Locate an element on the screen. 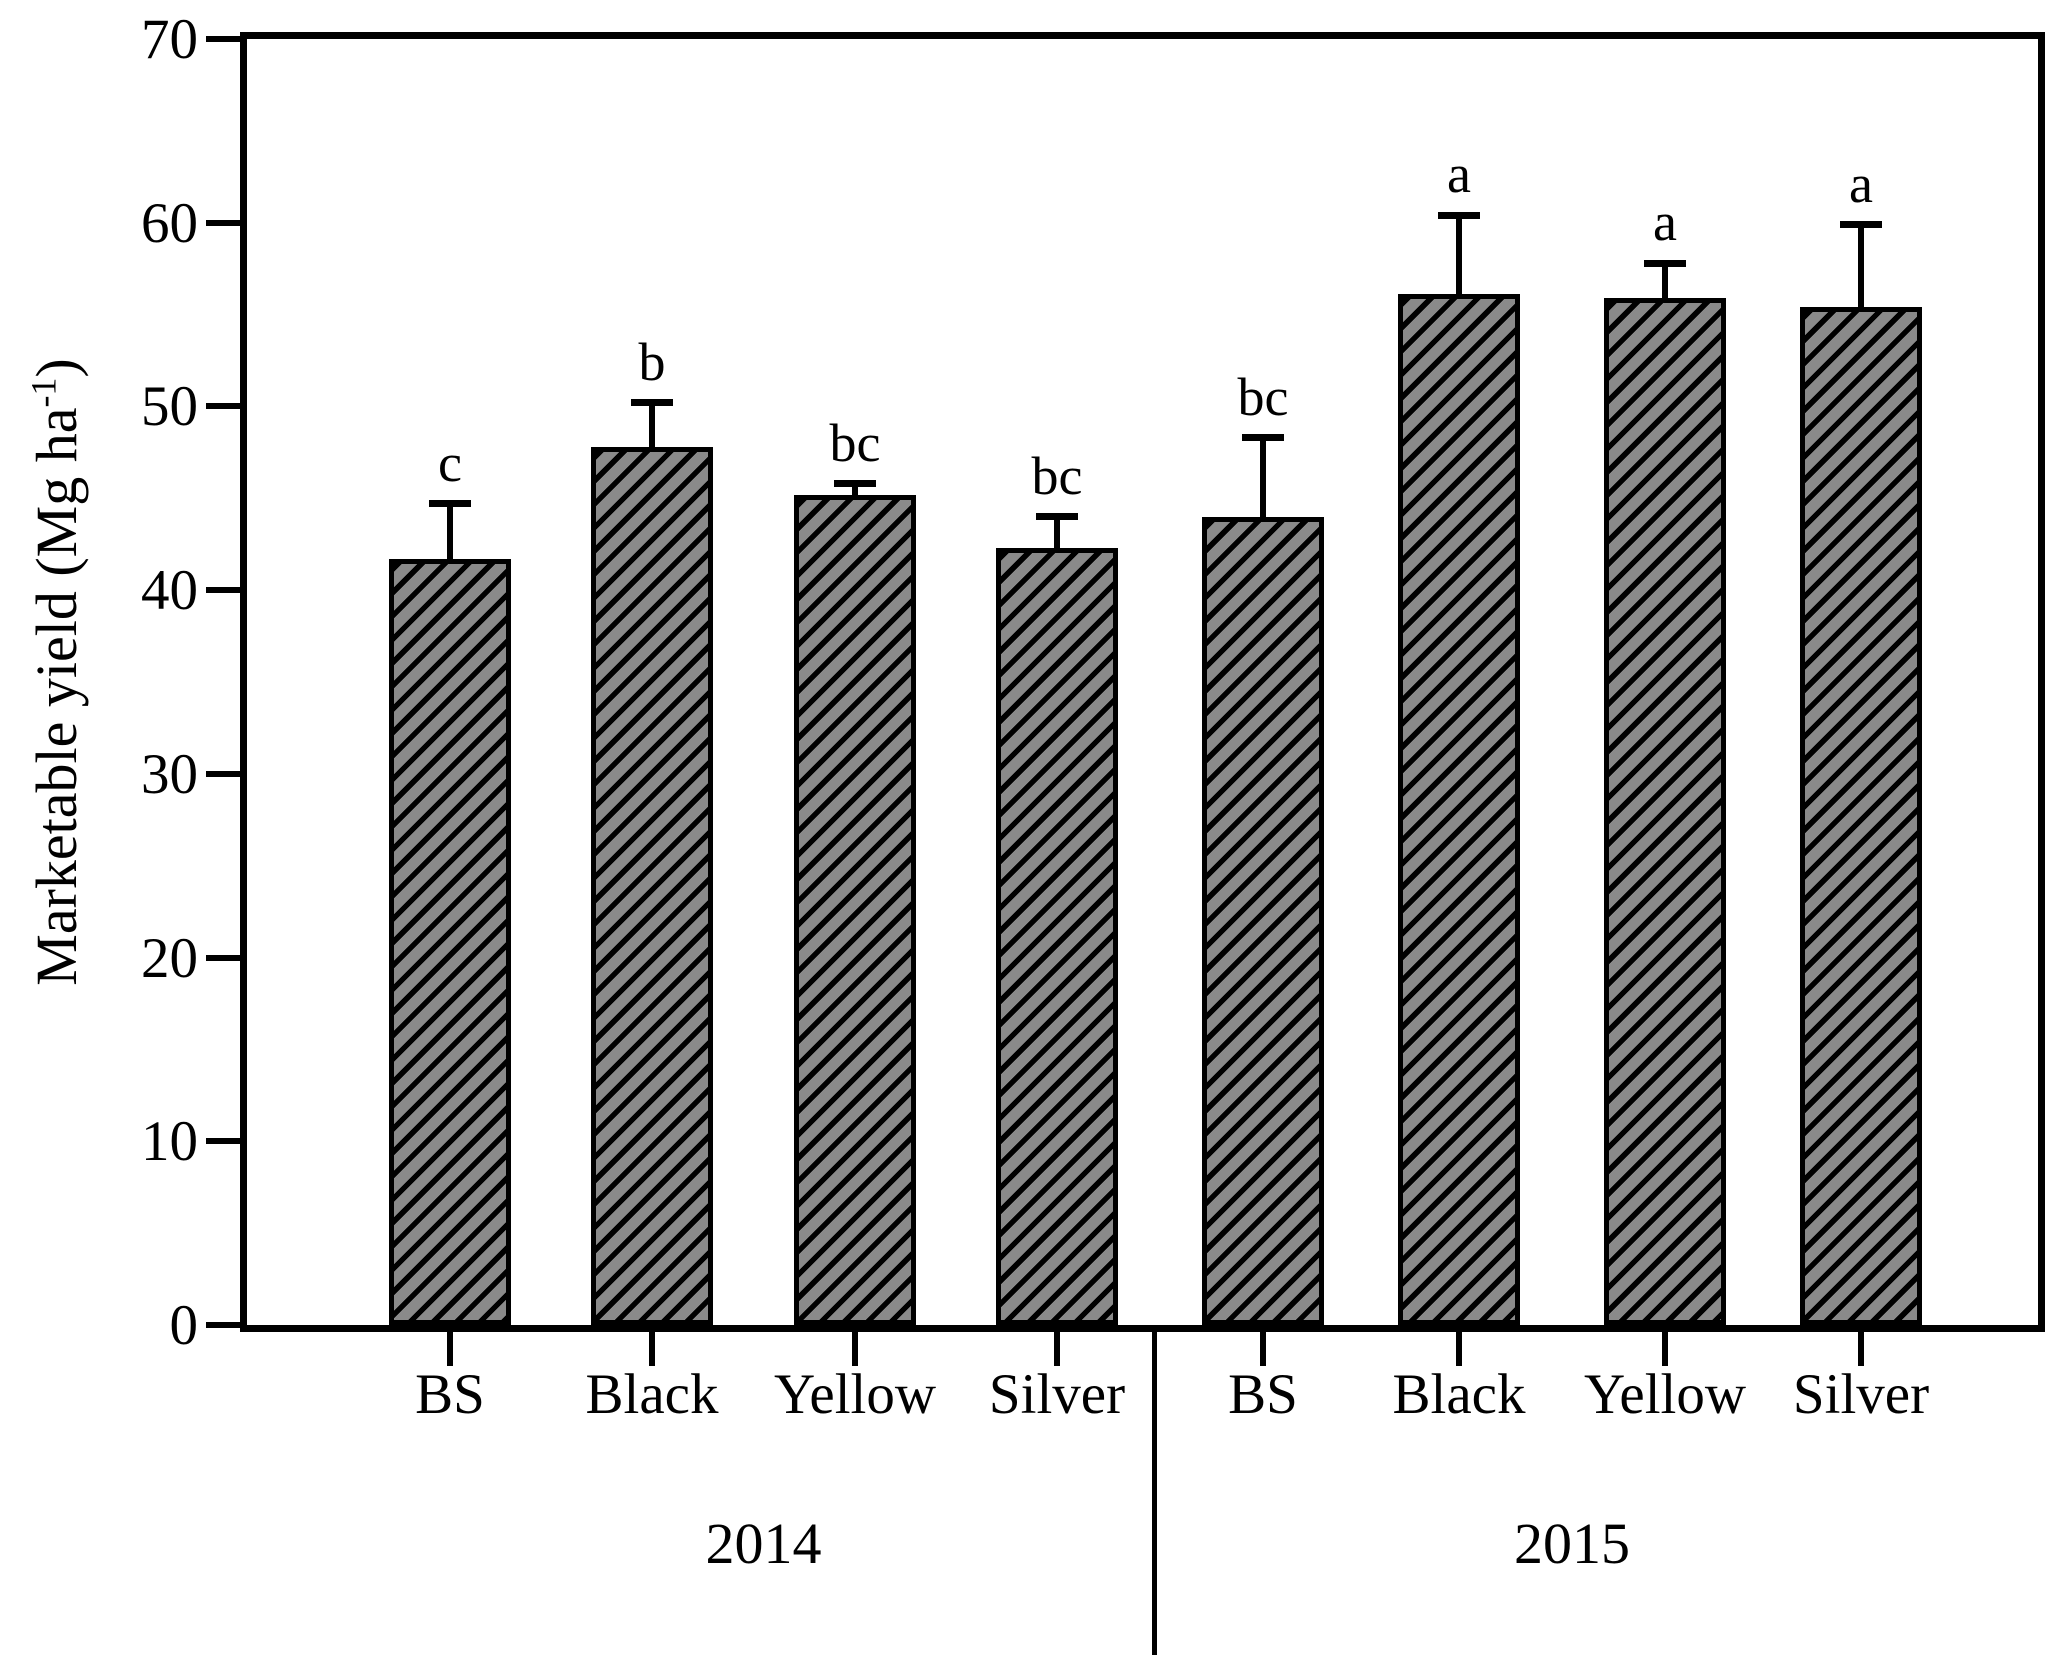 This screenshot has width=2062, height=1670. bar-2014-silver is located at coordinates (1057, 936).